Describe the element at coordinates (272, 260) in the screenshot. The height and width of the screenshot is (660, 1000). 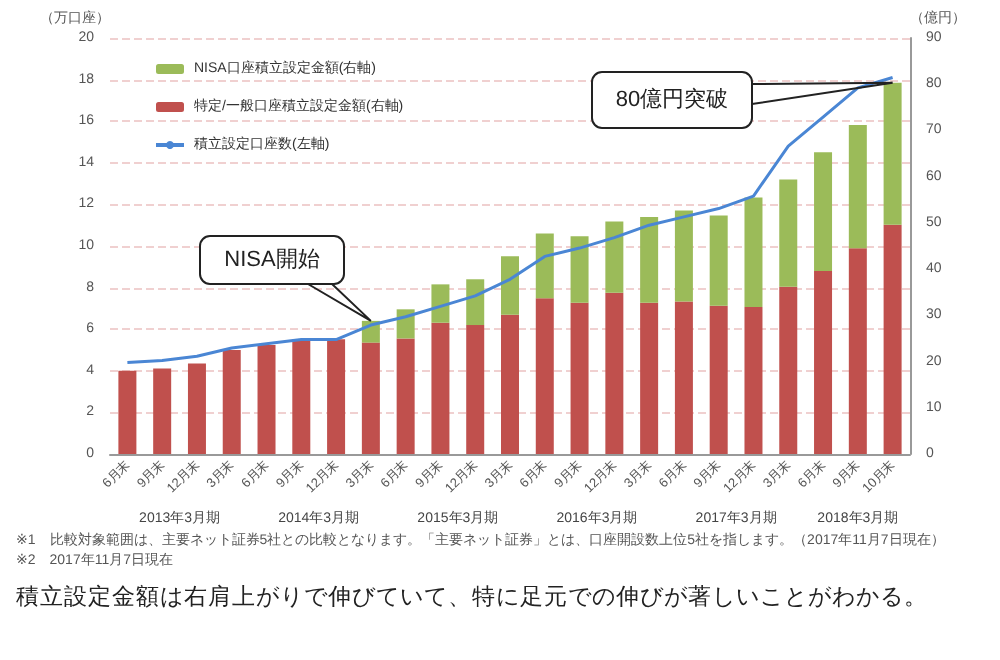
I see `annotation: NISA開始` at that location.